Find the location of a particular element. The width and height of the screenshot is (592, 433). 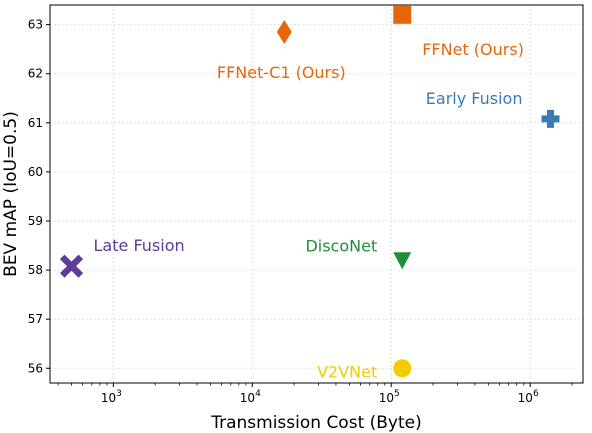

x-tick-label: 10⁴ is located at coordinates (250, 397).